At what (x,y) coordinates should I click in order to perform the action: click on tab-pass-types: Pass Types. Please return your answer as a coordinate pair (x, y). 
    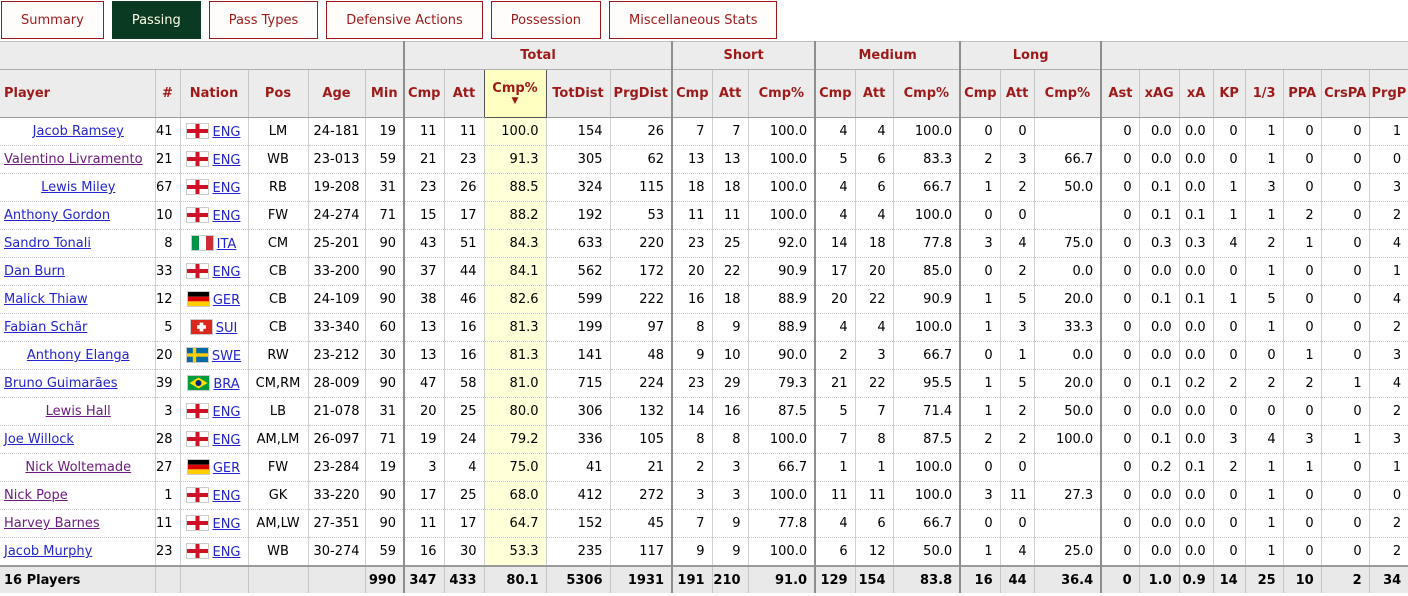
    Looking at the image, I should click on (263, 20).